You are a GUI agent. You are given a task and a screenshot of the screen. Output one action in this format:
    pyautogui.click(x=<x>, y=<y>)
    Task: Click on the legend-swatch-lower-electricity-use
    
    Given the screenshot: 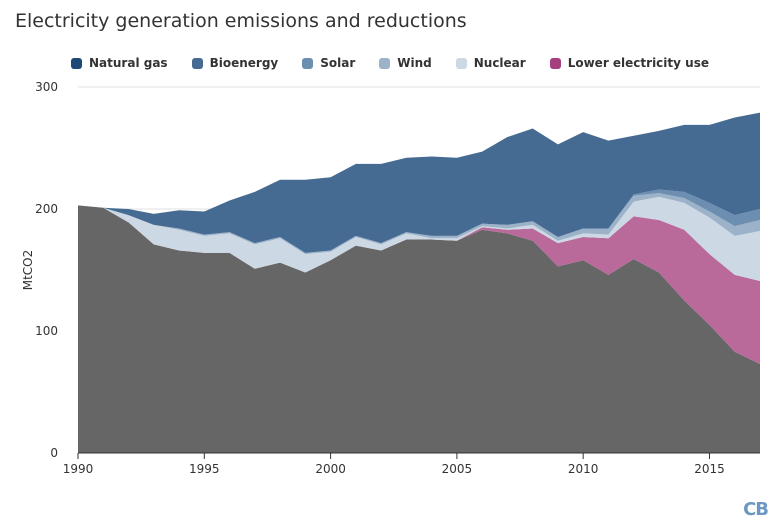 What is the action you would take?
    pyautogui.click(x=555, y=63)
    